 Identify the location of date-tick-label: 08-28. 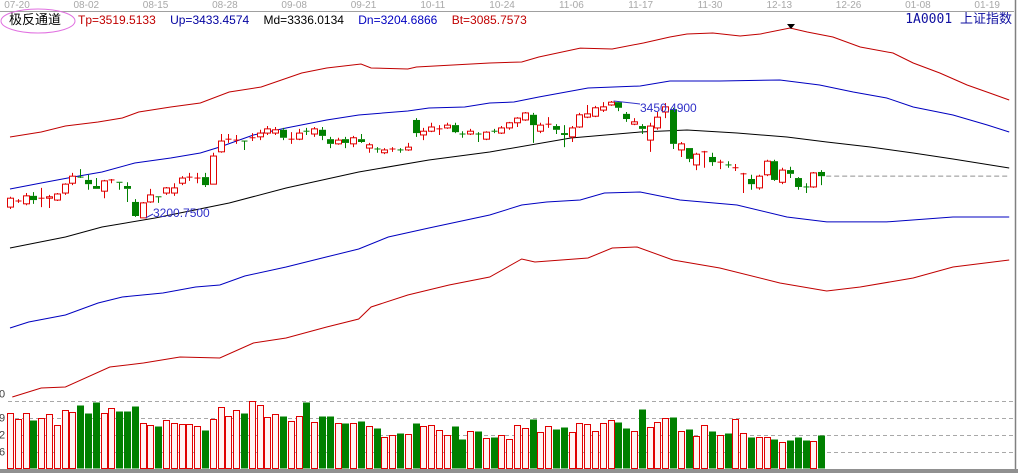
(225, 5).